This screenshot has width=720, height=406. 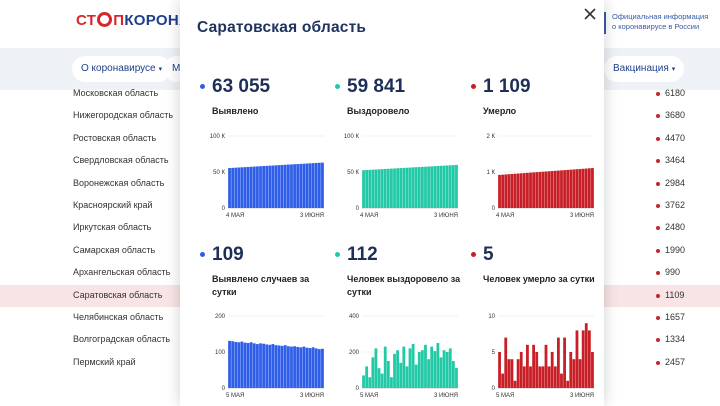 What do you see at coordinates (241, 86) in the screenshot?
I see `stat-value: 63 055` at bounding box center [241, 86].